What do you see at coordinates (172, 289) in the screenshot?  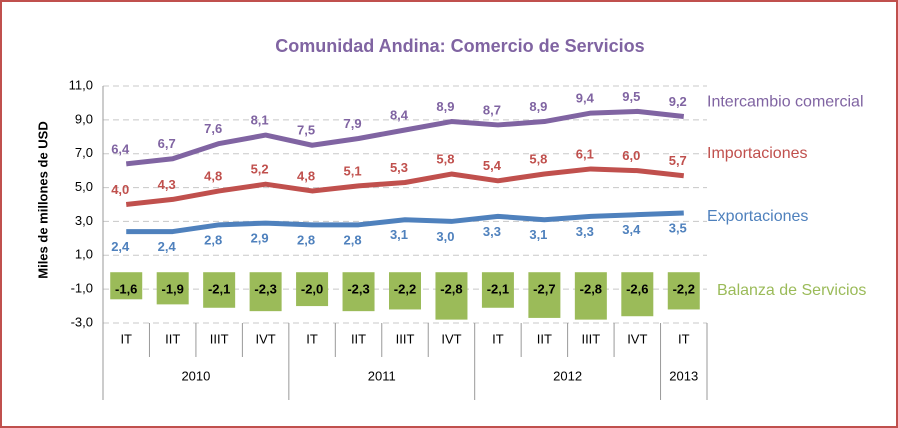 I see `data-label: -1,9` at bounding box center [172, 289].